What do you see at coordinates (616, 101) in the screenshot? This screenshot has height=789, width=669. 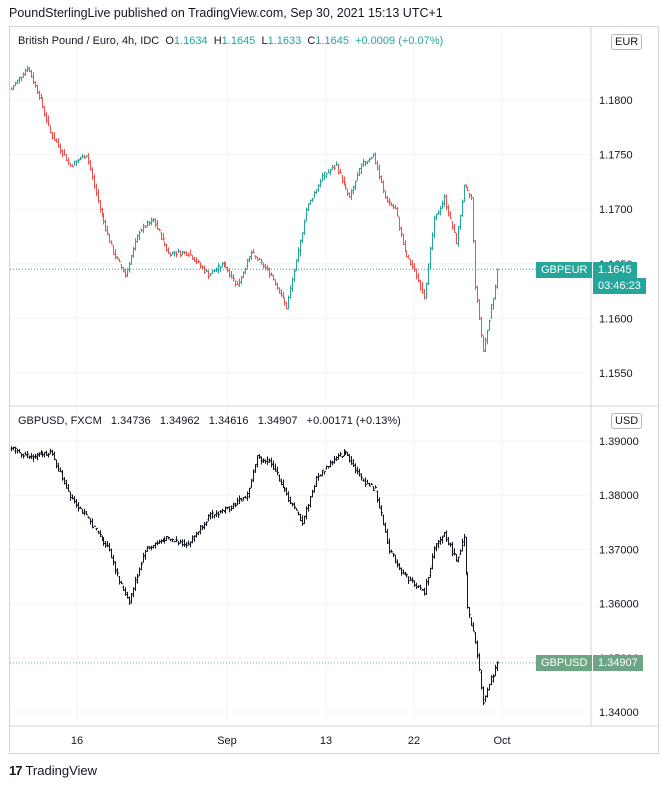 I see `y-tick-label: 1.1800` at bounding box center [616, 101].